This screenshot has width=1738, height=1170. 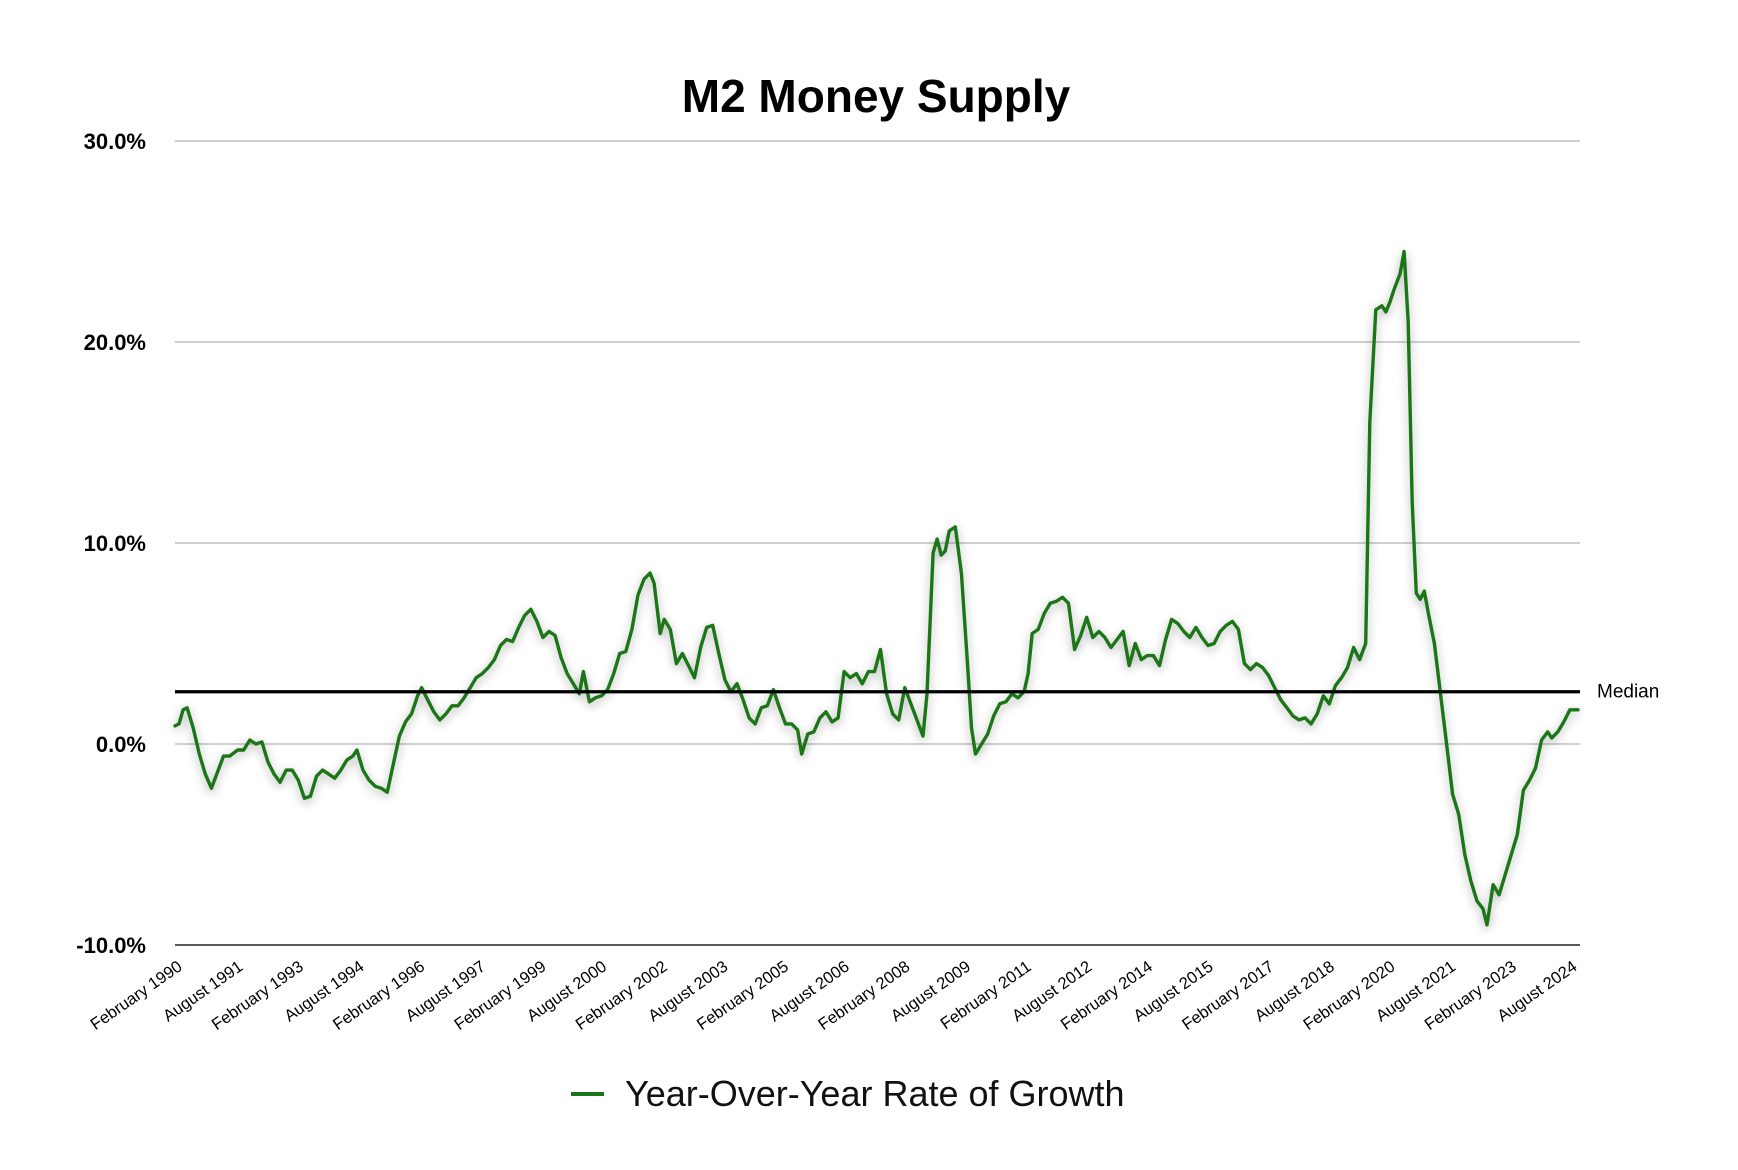 What do you see at coordinates (875, 1093) in the screenshot?
I see `legend-label: Year-Over-Year Rate of Growth` at bounding box center [875, 1093].